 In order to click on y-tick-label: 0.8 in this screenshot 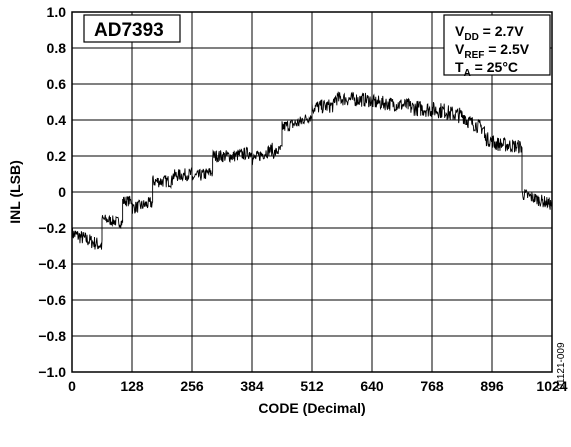, I will do `click(57, 48)`.